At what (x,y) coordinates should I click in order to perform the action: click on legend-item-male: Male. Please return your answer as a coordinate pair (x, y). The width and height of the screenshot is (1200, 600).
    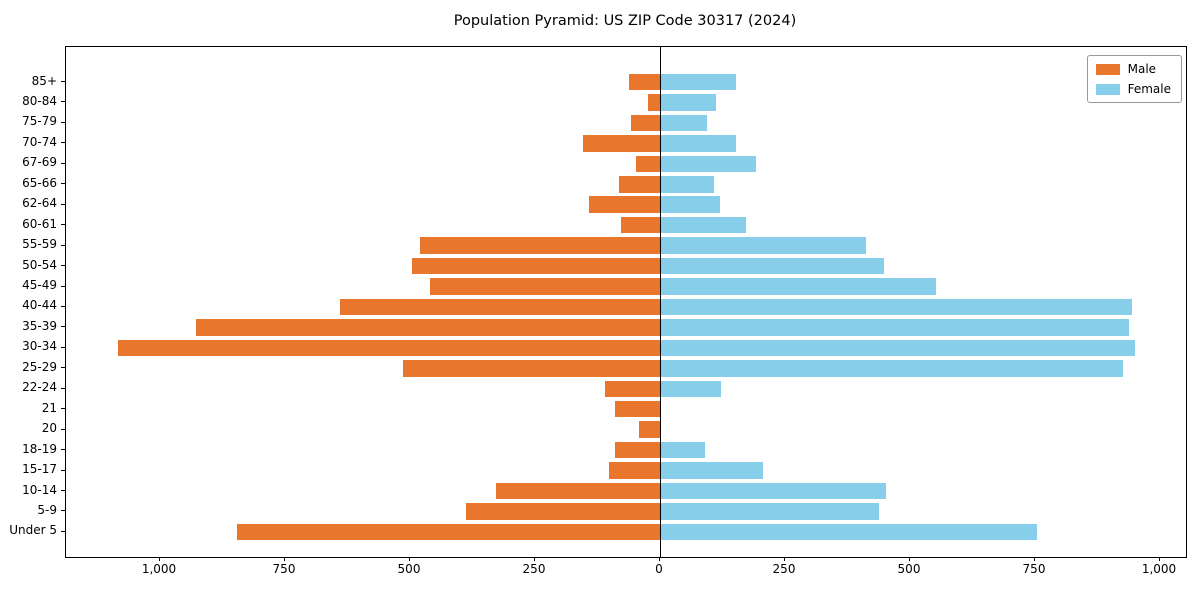
    Looking at the image, I should click on (1133, 69).